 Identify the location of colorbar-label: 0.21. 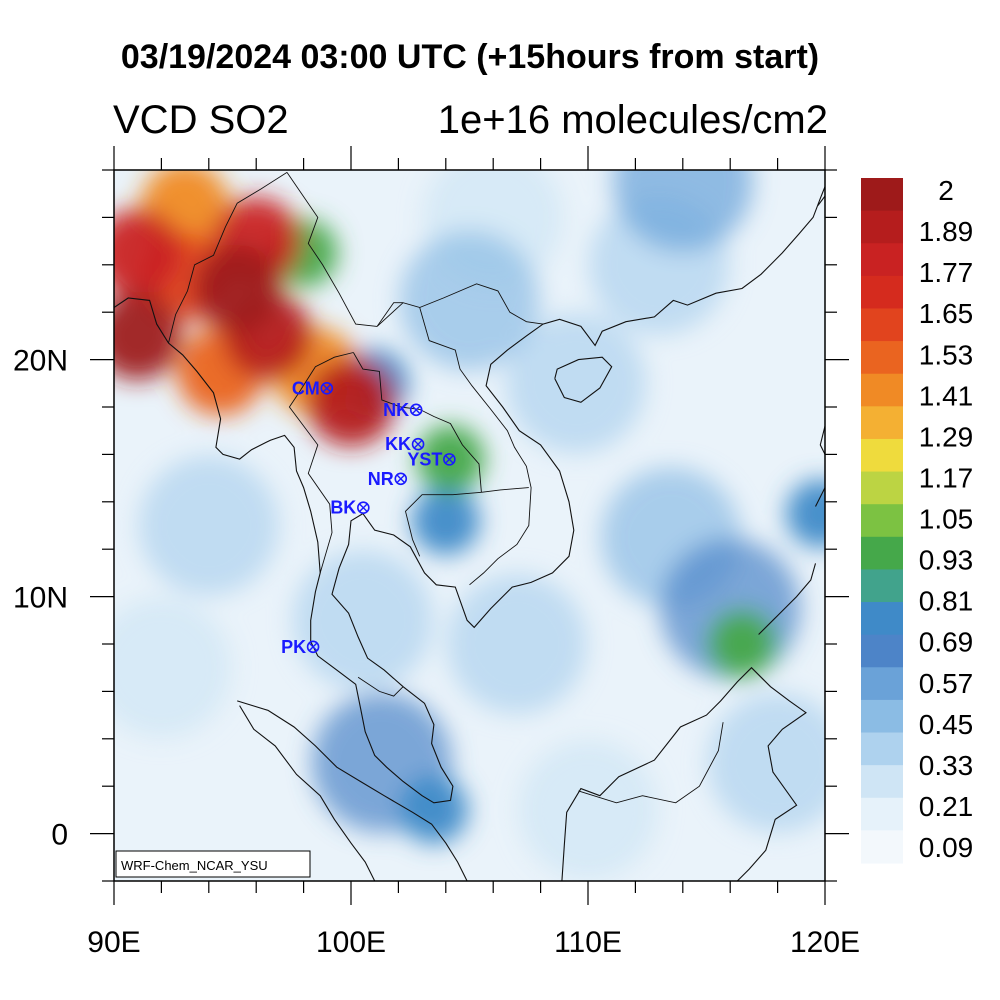
(946, 806).